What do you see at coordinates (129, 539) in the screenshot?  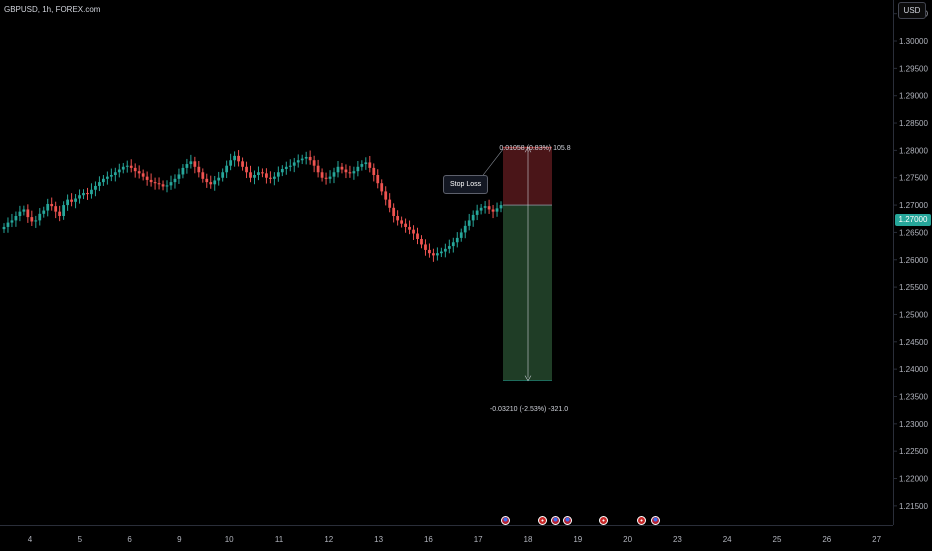 I see `x-tick-label: 6` at bounding box center [129, 539].